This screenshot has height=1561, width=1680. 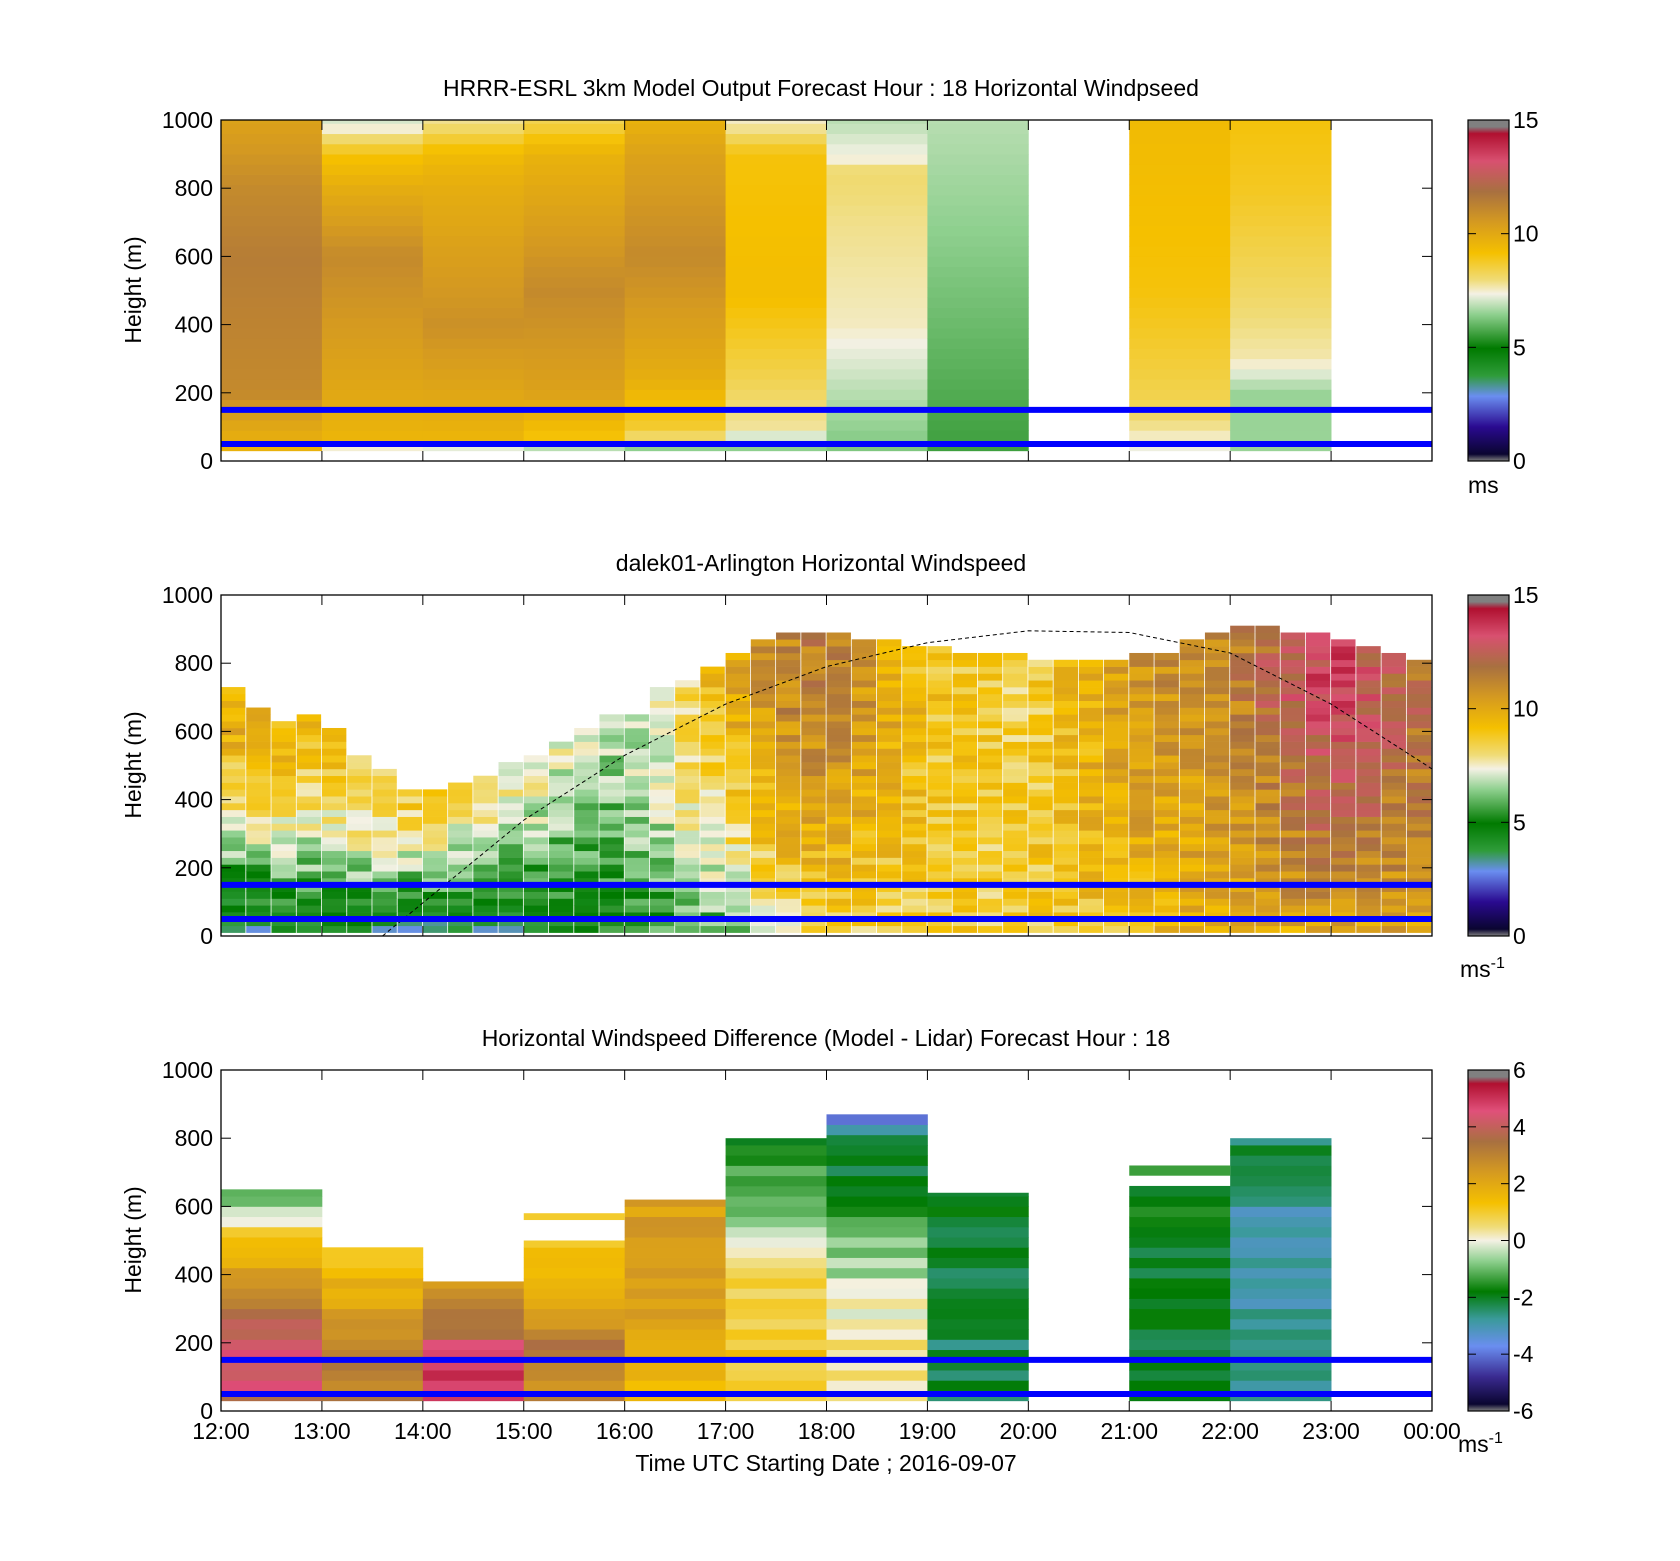 What do you see at coordinates (524, 1431) in the screenshot?
I see `x-tick-label: 15:00` at bounding box center [524, 1431].